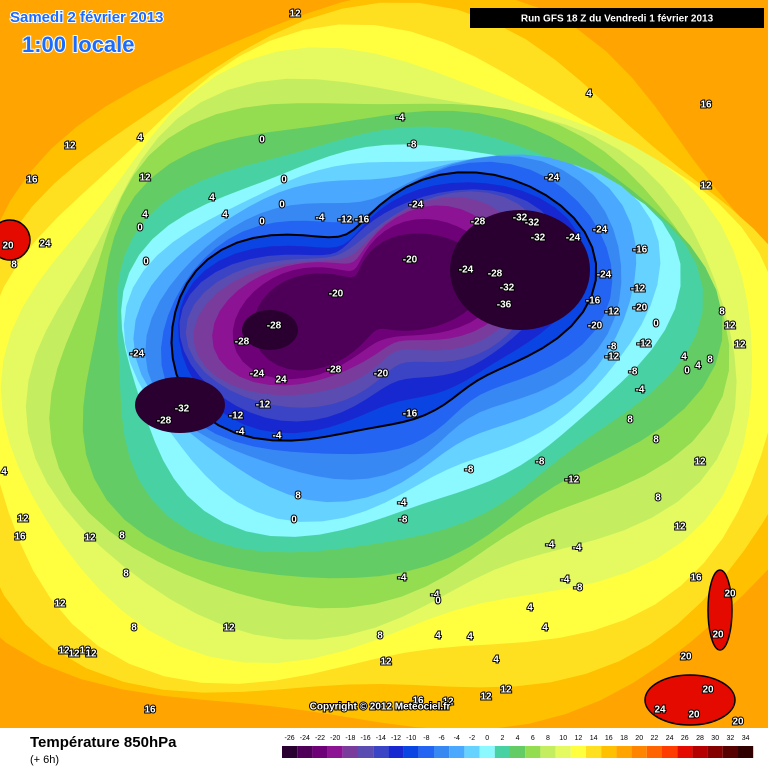 This screenshot has width=768, height=773. I want to click on cold-core, so click(270, 330).